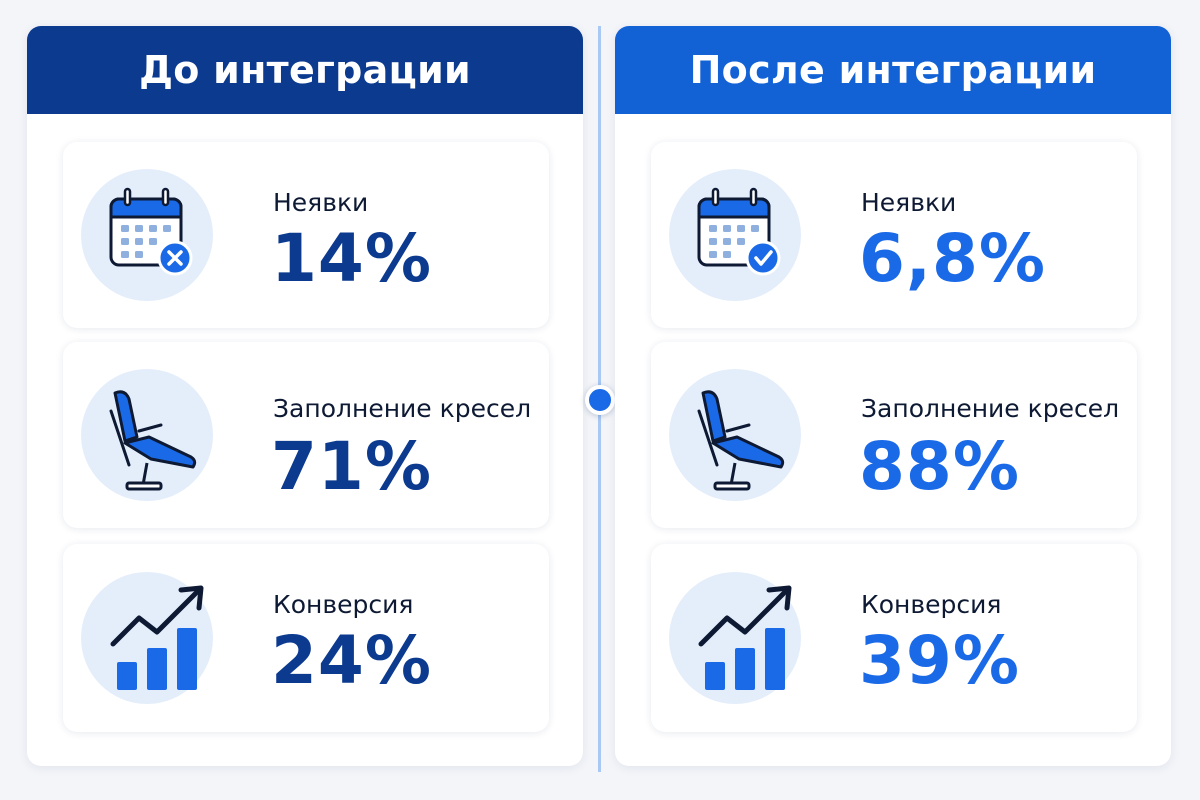 This screenshot has height=800, width=1200. What do you see at coordinates (953, 258) in the screenshot?
I see `after-no-show-value: 6,8%` at bounding box center [953, 258].